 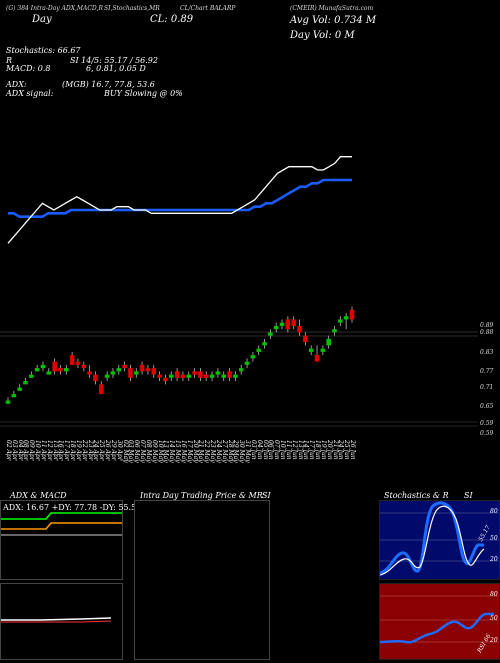 What do you see at coordinates (322, 35) in the screenshot?
I see `day-volume: Day Vol: 0 M` at bounding box center [322, 35].